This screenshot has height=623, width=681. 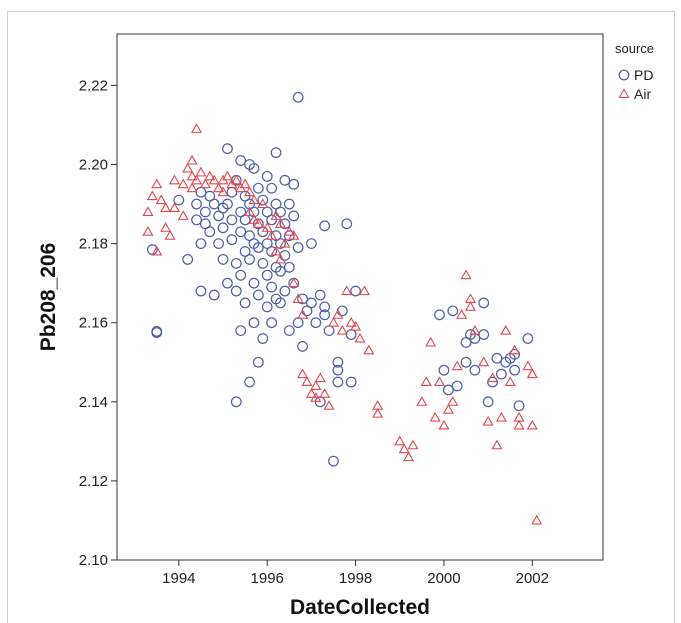 I want to click on y-tick-label: 2.12, so click(x=93, y=481).